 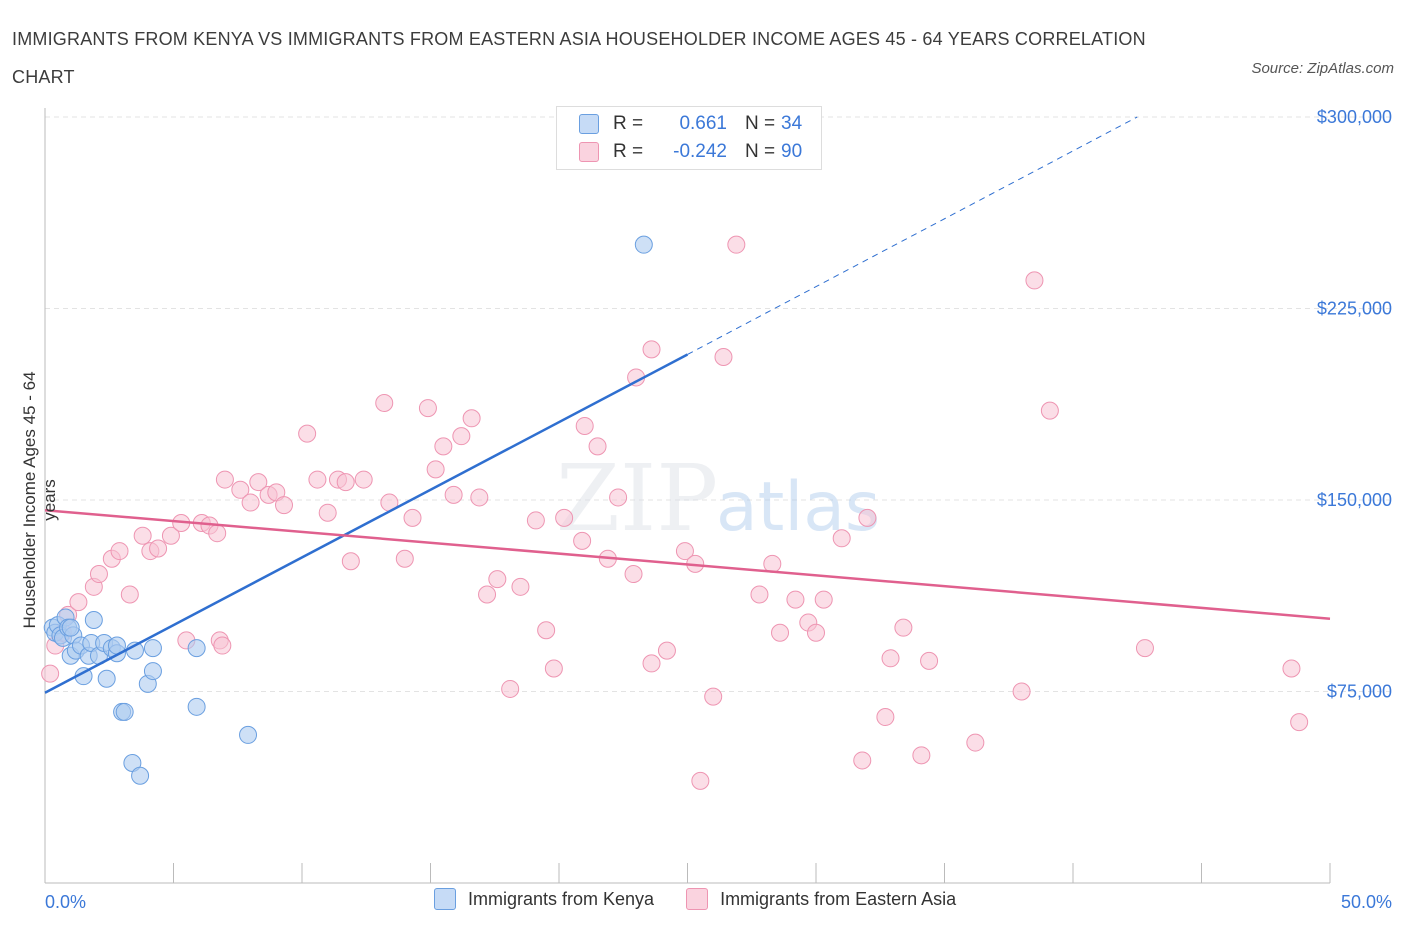 What do you see at coordinates (697, 899) in the screenshot?
I see `asia-legend-swatch` at bounding box center [697, 899].